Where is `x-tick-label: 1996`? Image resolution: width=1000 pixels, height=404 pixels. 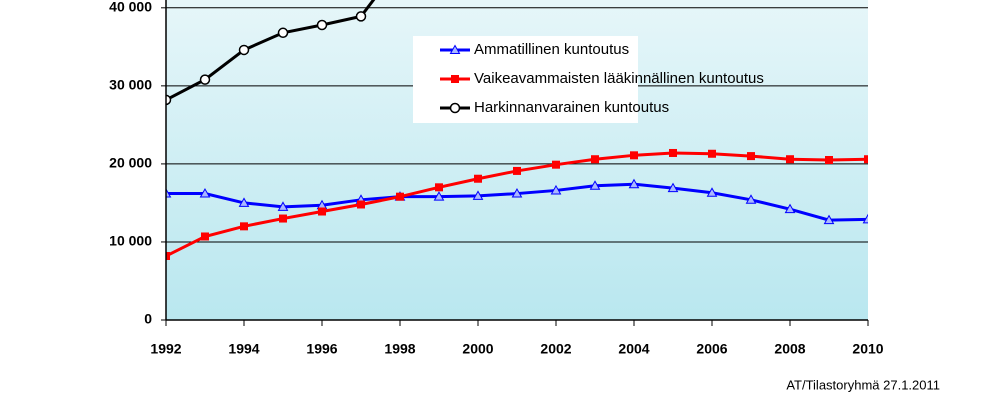
x-tick-label: 1996 is located at coordinates (321, 349).